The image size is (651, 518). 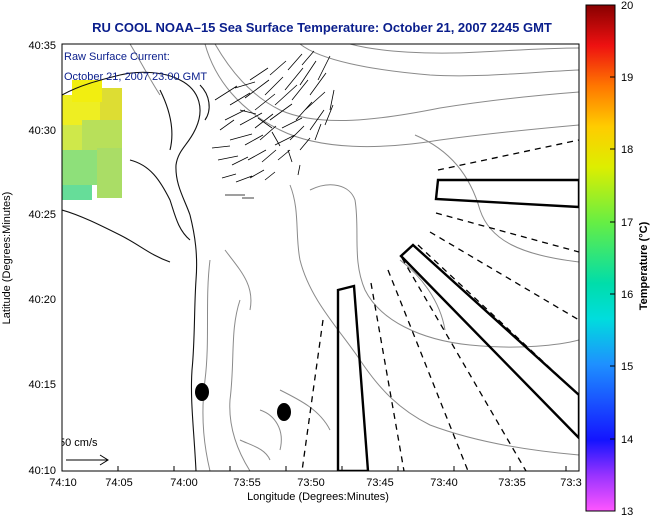 What do you see at coordinates (42, 215) in the screenshot?
I see `y-tick-label: 40:25` at bounding box center [42, 215].